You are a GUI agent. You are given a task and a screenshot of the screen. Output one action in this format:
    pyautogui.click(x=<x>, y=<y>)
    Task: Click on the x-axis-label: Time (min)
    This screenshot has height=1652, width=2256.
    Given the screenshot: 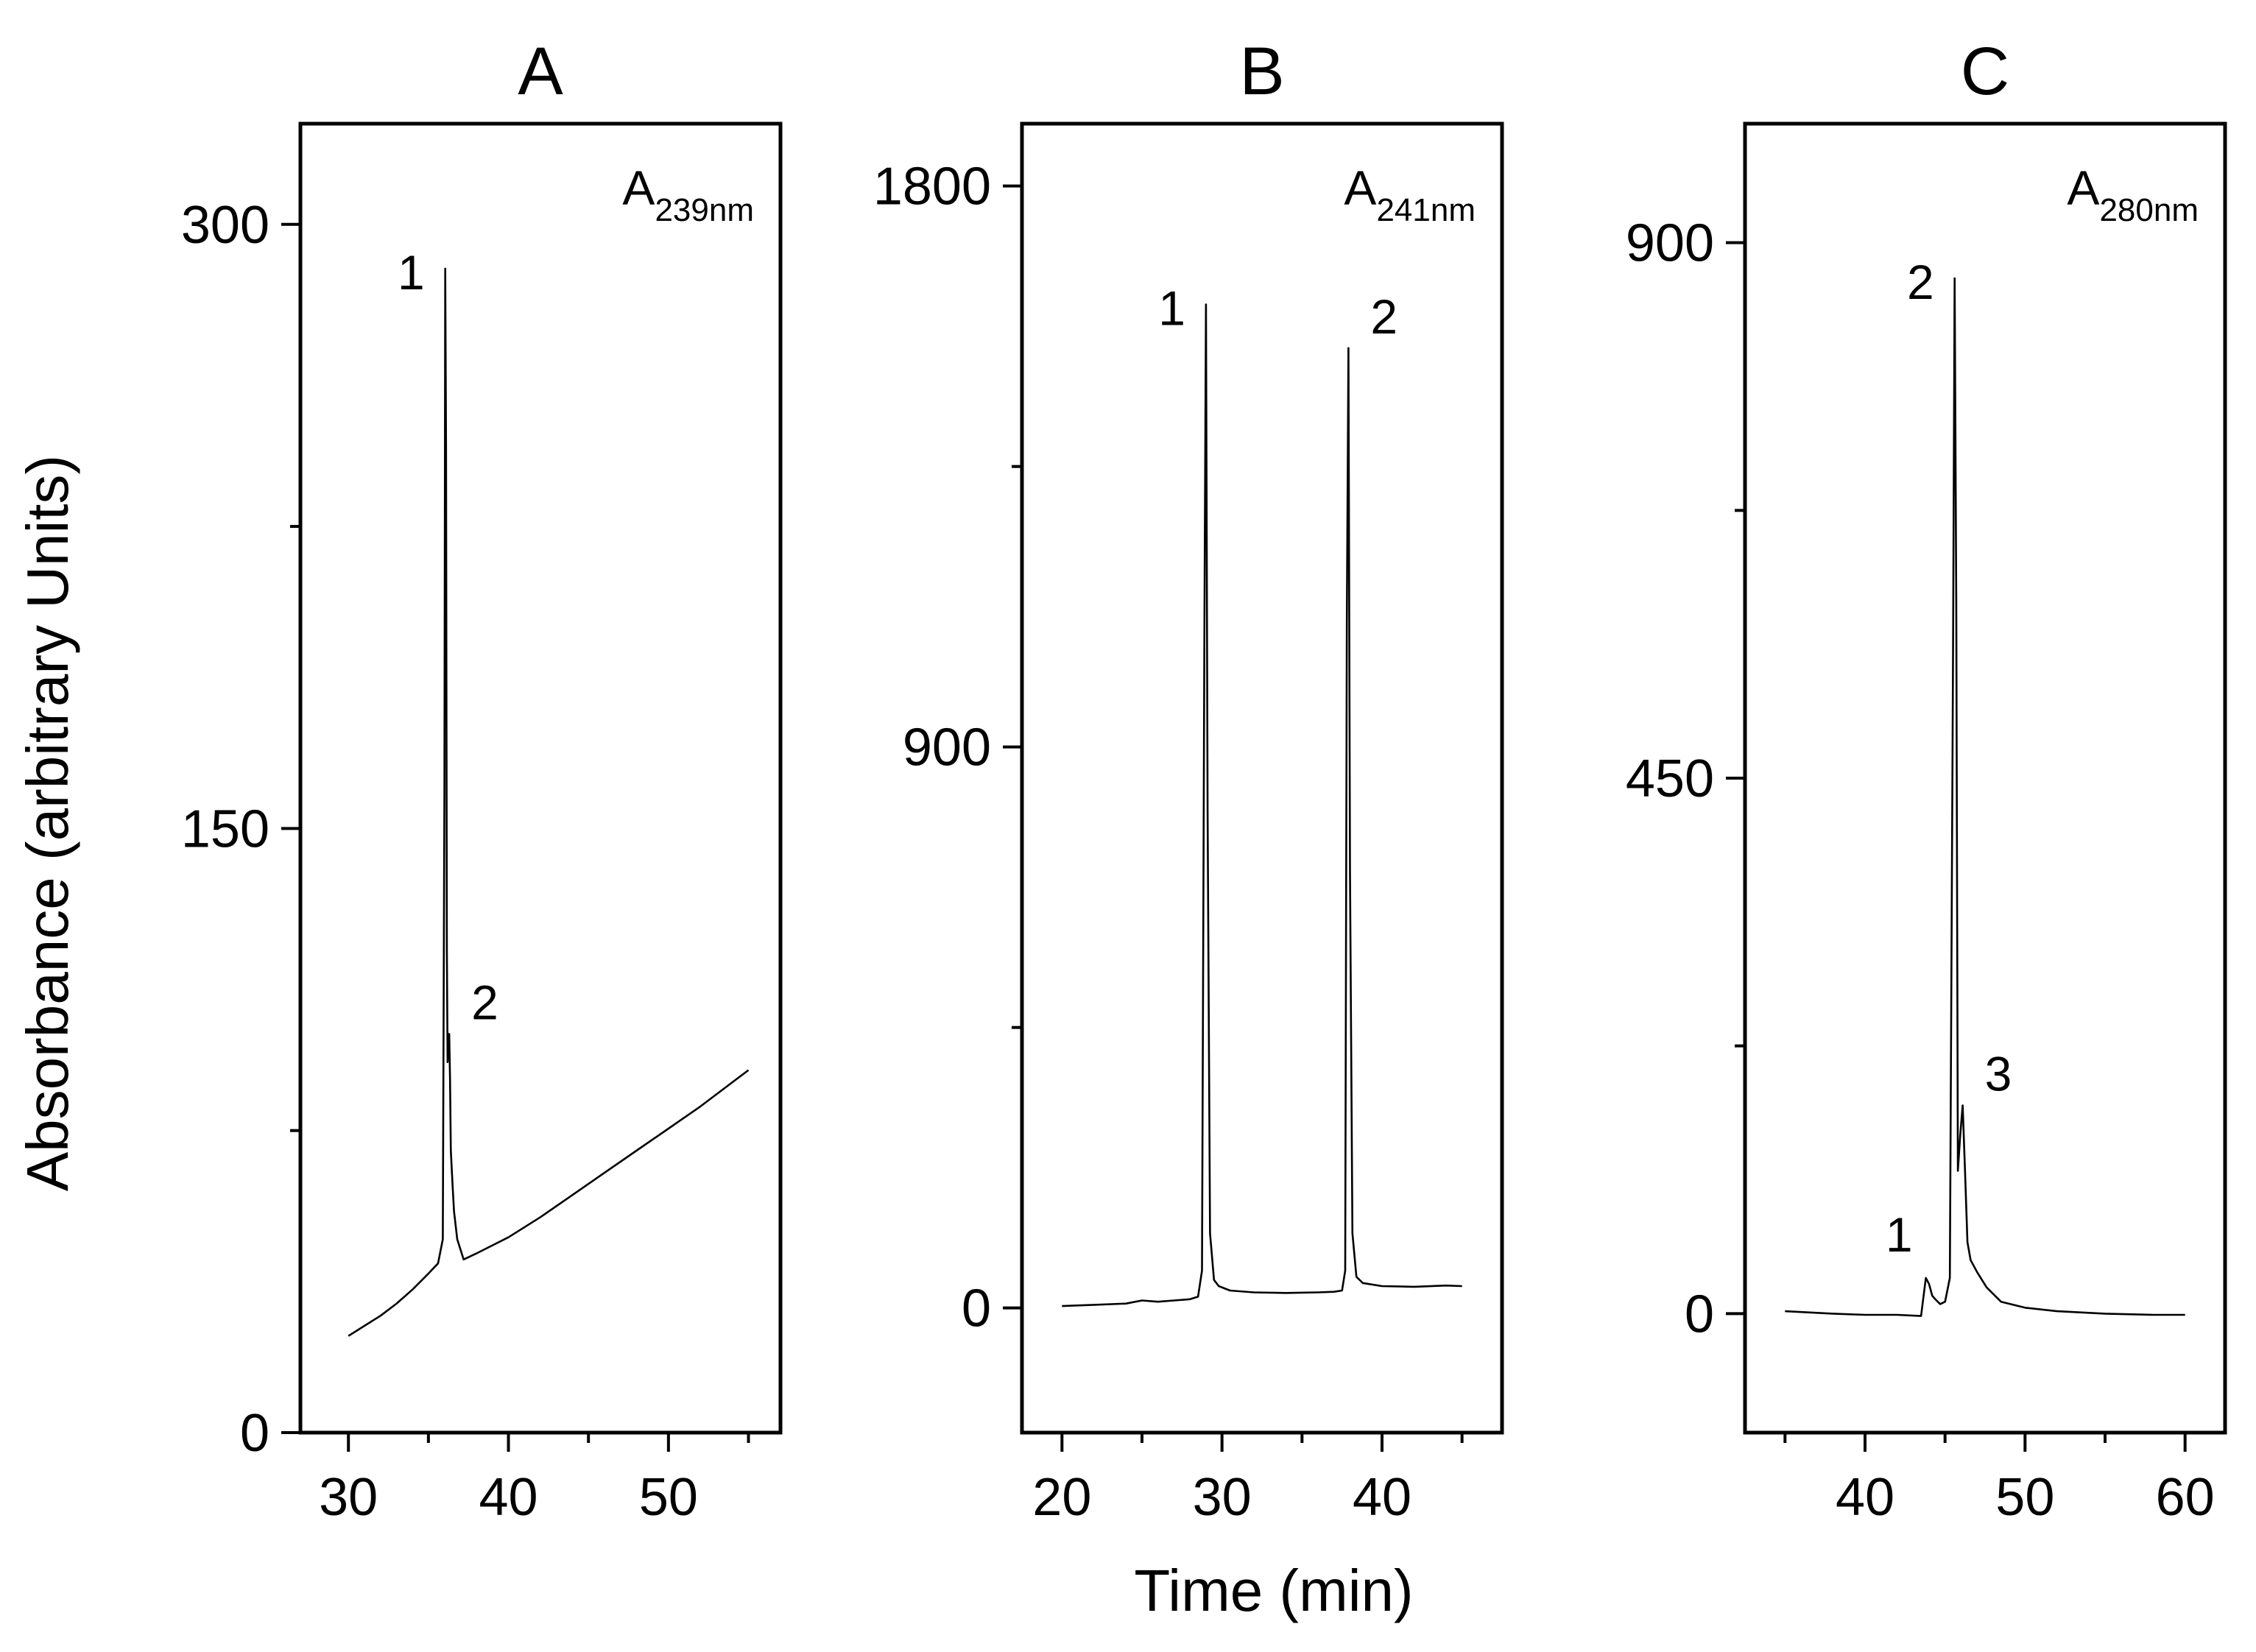 What is the action you would take?
    pyautogui.click(x=1273, y=1590)
    